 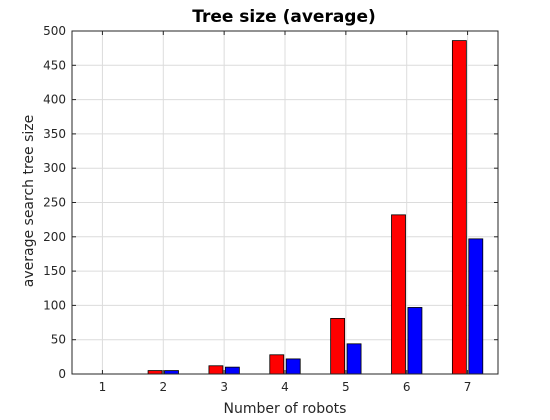 What do you see at coordinates (285, 409) in the screenshot?
I see `x-axis-label: Number of robots` at bounding box center [285, 409].